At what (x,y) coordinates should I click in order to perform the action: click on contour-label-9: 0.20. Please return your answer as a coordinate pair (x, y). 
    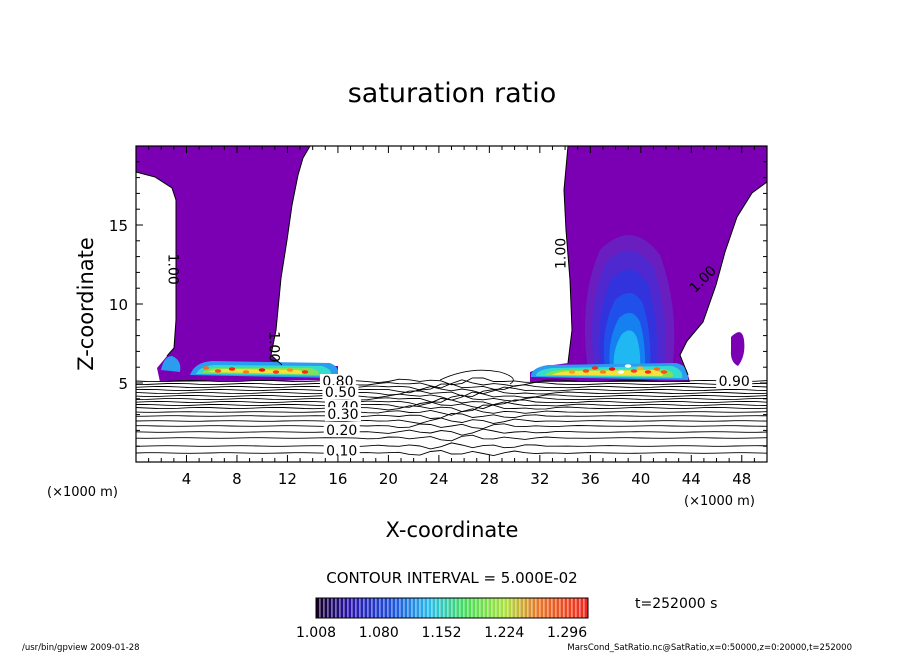
    Looking at the image, I should click on (341, 431).